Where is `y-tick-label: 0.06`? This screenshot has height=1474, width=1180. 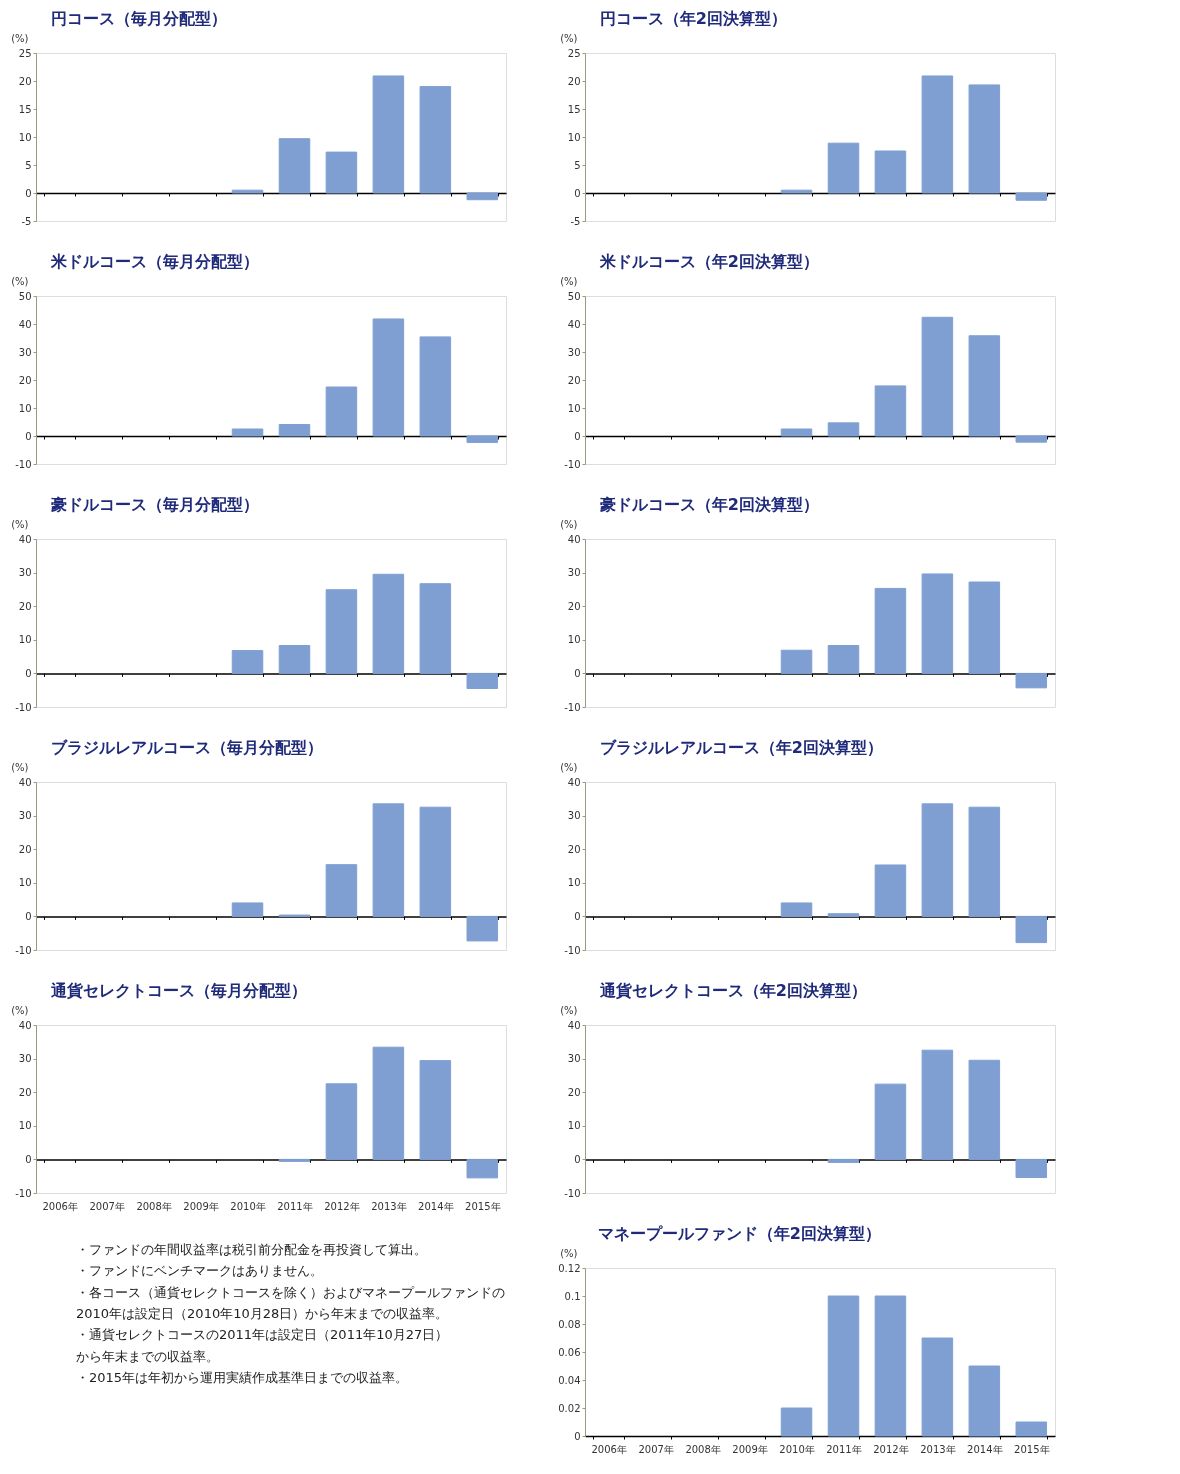
y-tick-label: 0.06 is located at coordinates (569, 1352).